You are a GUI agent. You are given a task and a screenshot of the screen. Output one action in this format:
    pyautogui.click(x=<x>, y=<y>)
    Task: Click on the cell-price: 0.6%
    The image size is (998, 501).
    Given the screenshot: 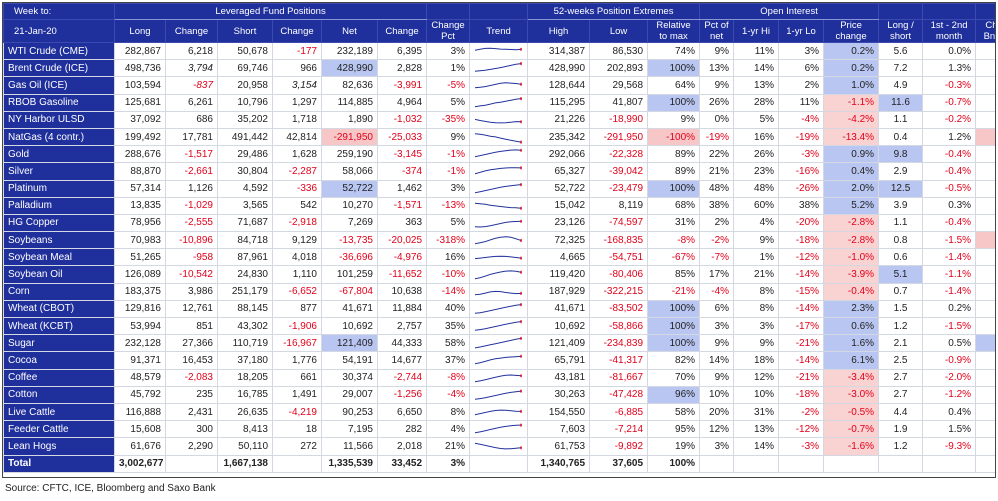 What is the action you would take?
    pyautogui.click(x=851, y=326)
    